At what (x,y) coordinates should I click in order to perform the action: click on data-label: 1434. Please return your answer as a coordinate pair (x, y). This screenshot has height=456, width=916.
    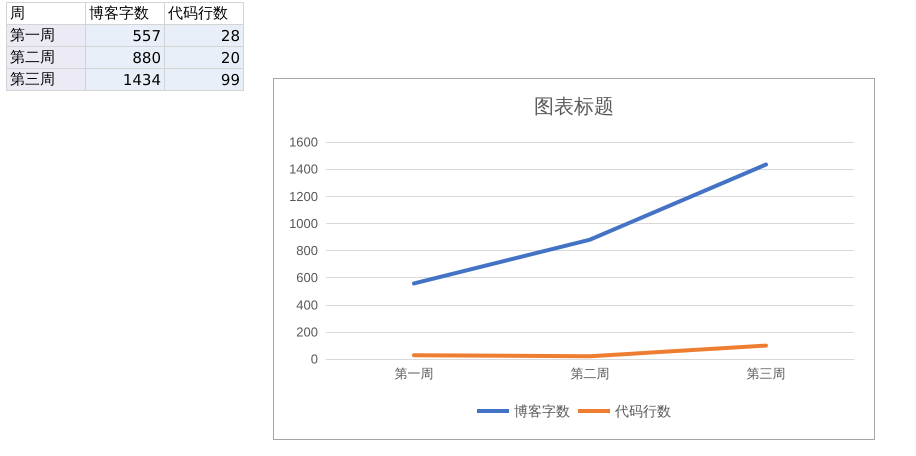
    Looking at the image, I should click on (125, 79).